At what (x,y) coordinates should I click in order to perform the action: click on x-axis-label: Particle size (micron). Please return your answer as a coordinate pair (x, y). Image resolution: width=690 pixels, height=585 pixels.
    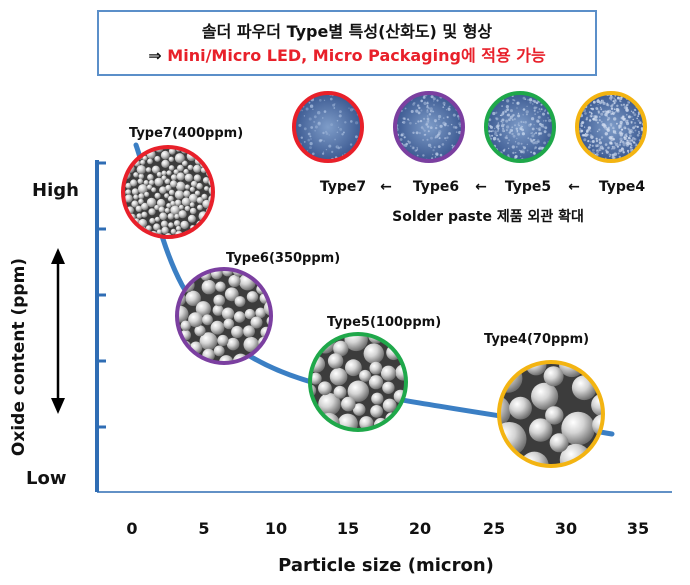
    Looking at the image, I should click on (386, 565).